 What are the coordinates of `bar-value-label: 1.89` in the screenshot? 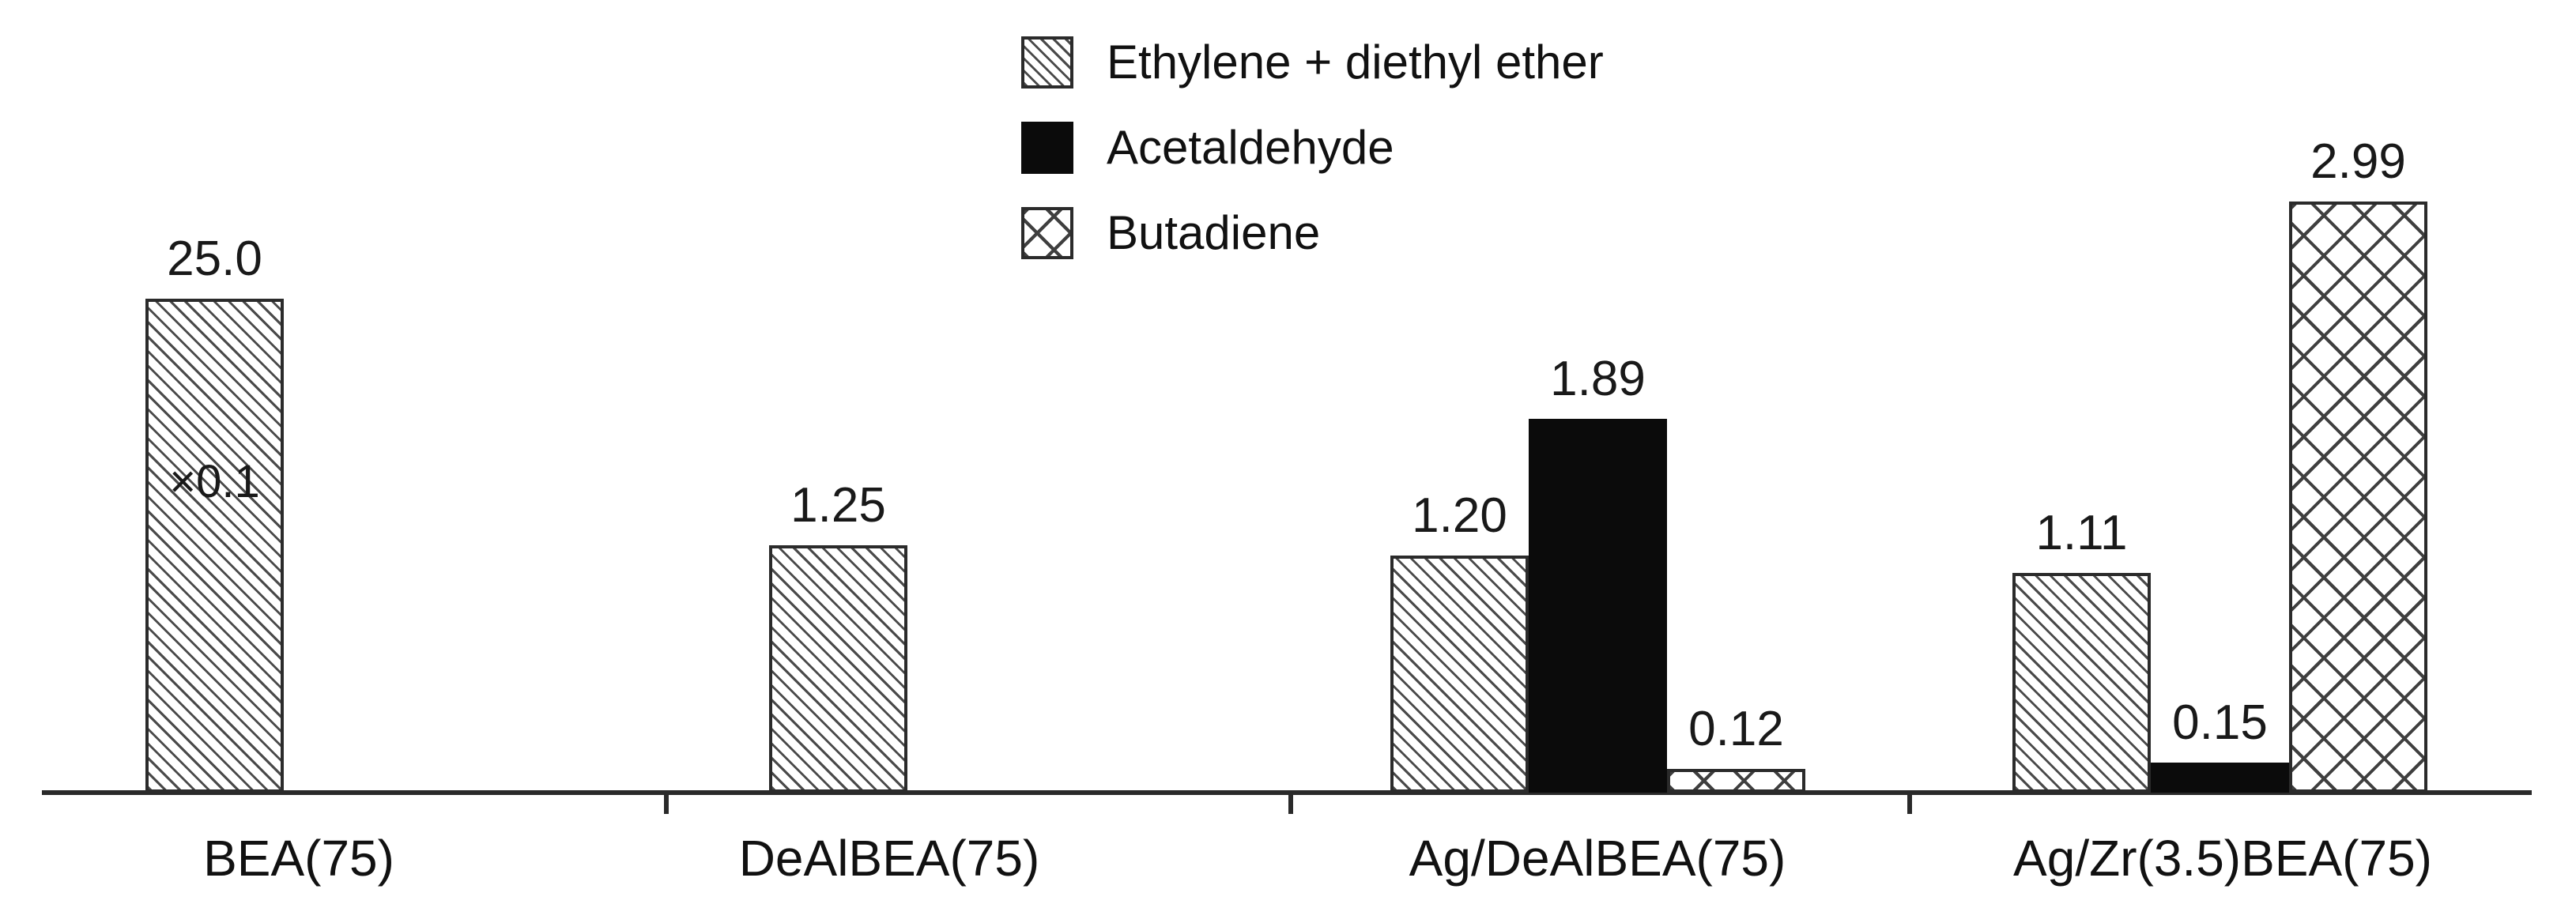 It's located at (1598, 379).